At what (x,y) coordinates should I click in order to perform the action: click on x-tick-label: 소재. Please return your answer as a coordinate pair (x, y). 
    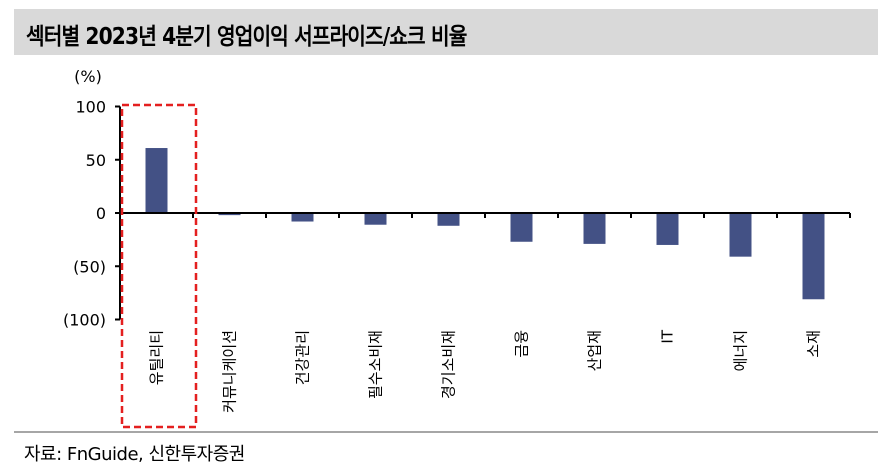
    Looking at the image, I should click on (814, 344).